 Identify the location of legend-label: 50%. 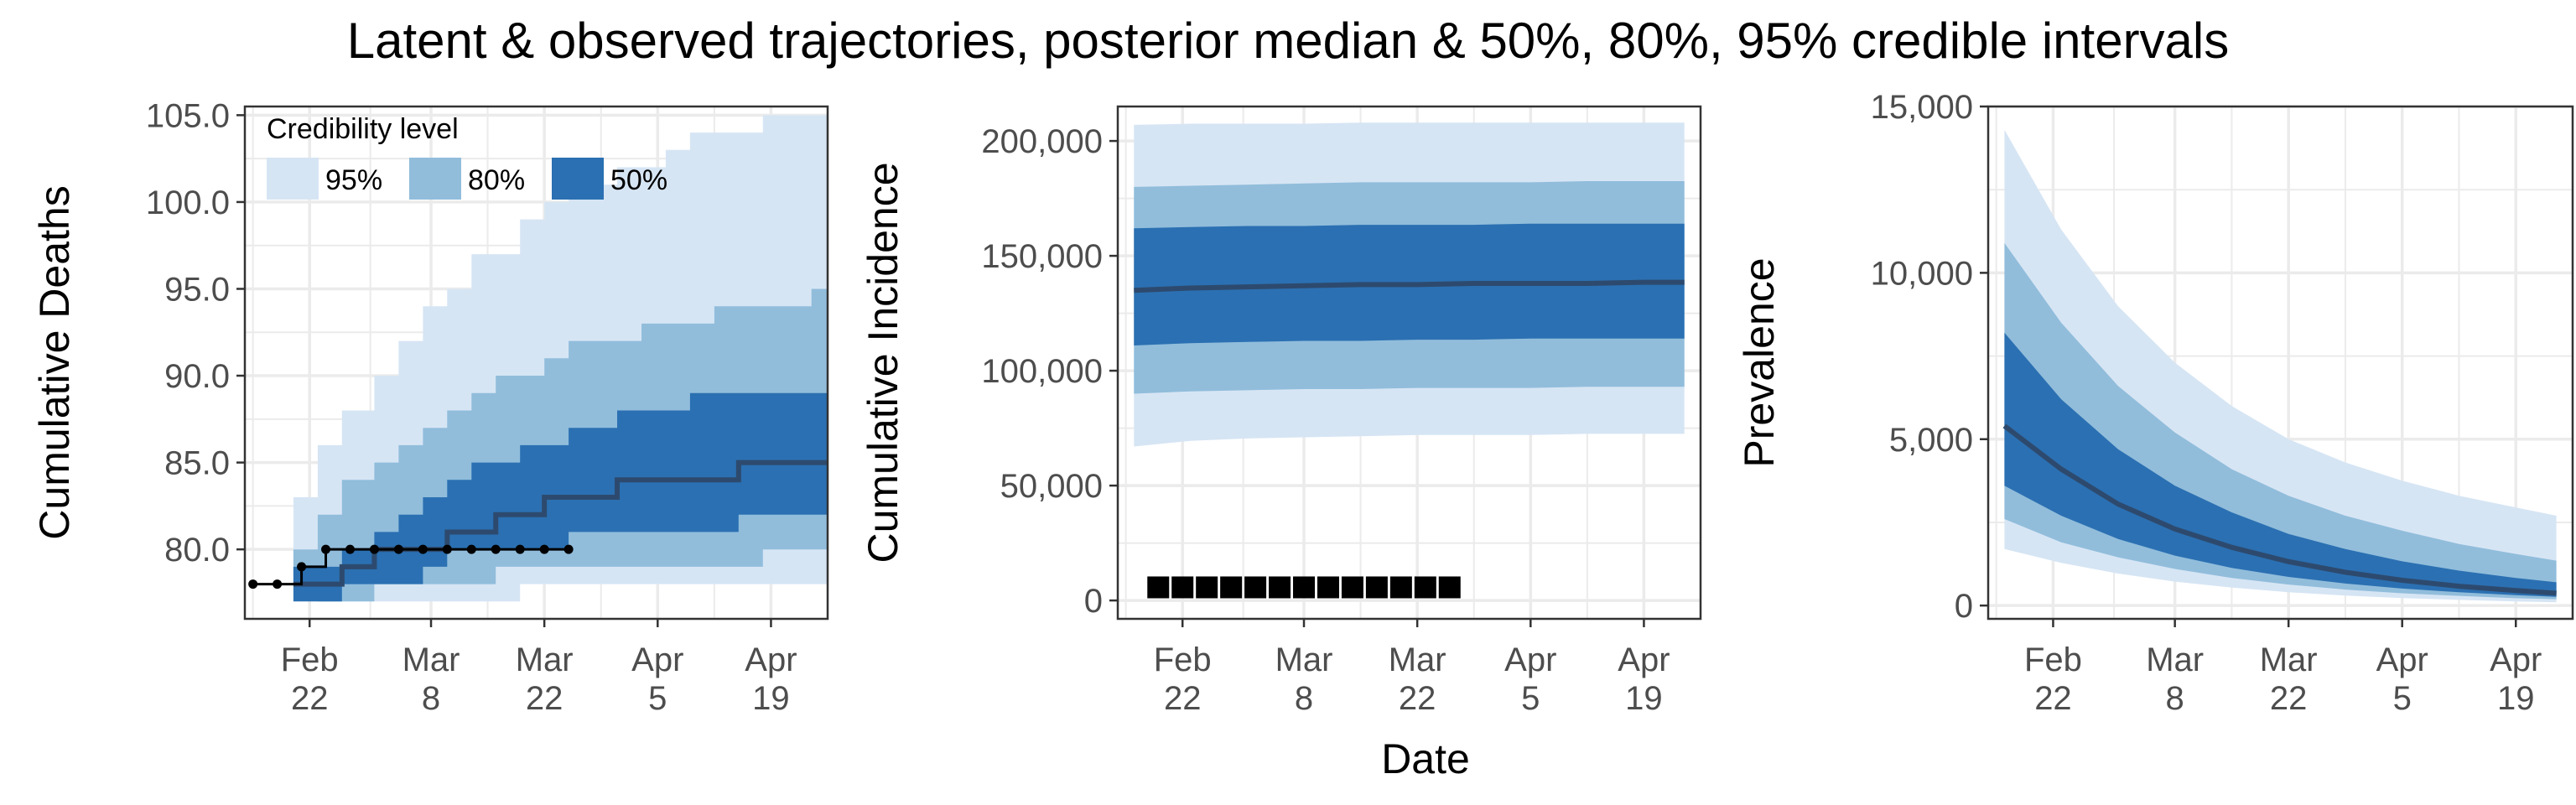
(638, 180).